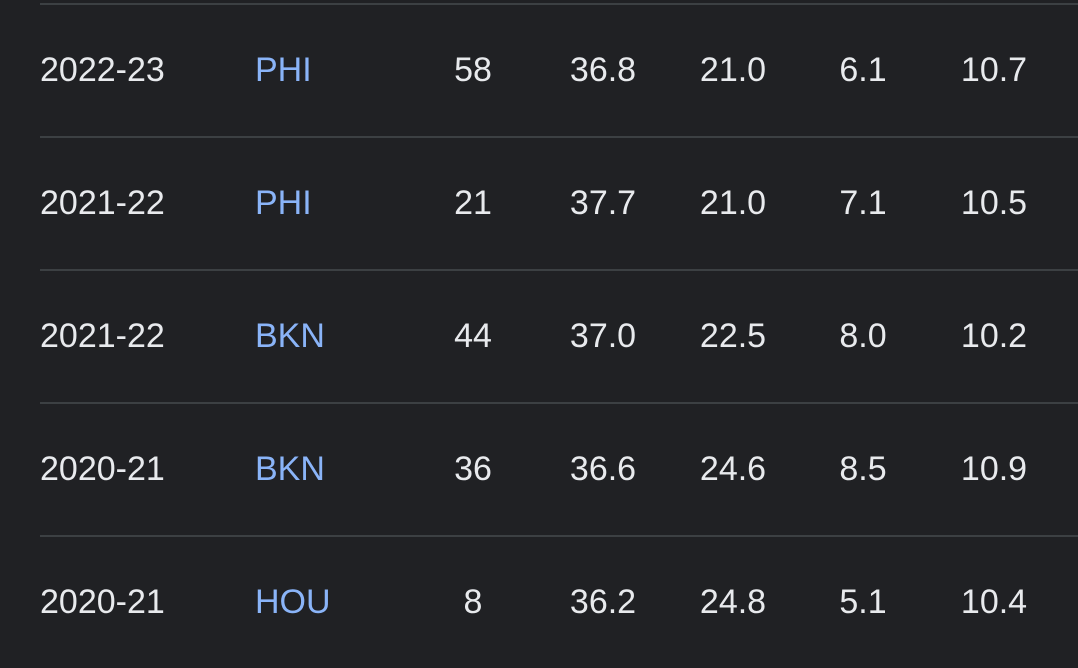 The image size is (1078, 668). Describe the element at coordinates (603, 70) in the screenshot. I see `stat-cell: 36.8` at that location.